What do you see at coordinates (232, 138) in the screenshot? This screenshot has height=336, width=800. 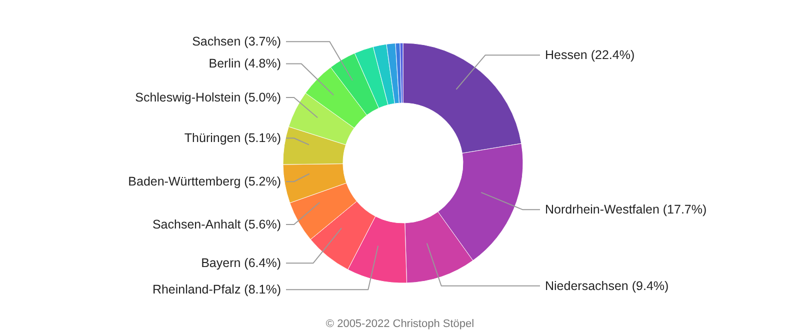 I see `slice-label: Thüringen (5.1%)` at bounding box center [232, 138].